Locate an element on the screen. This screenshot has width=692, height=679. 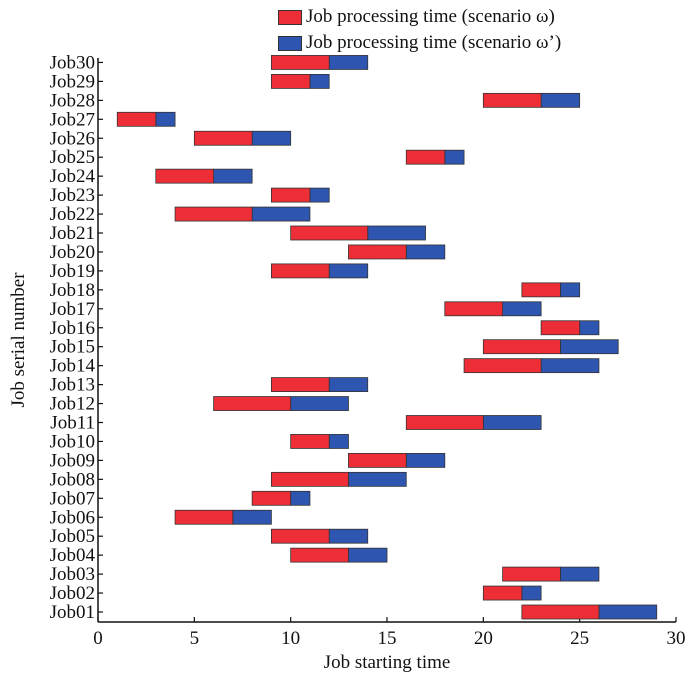
y-tick-label: Job05 is located at coordinates (72, 536).